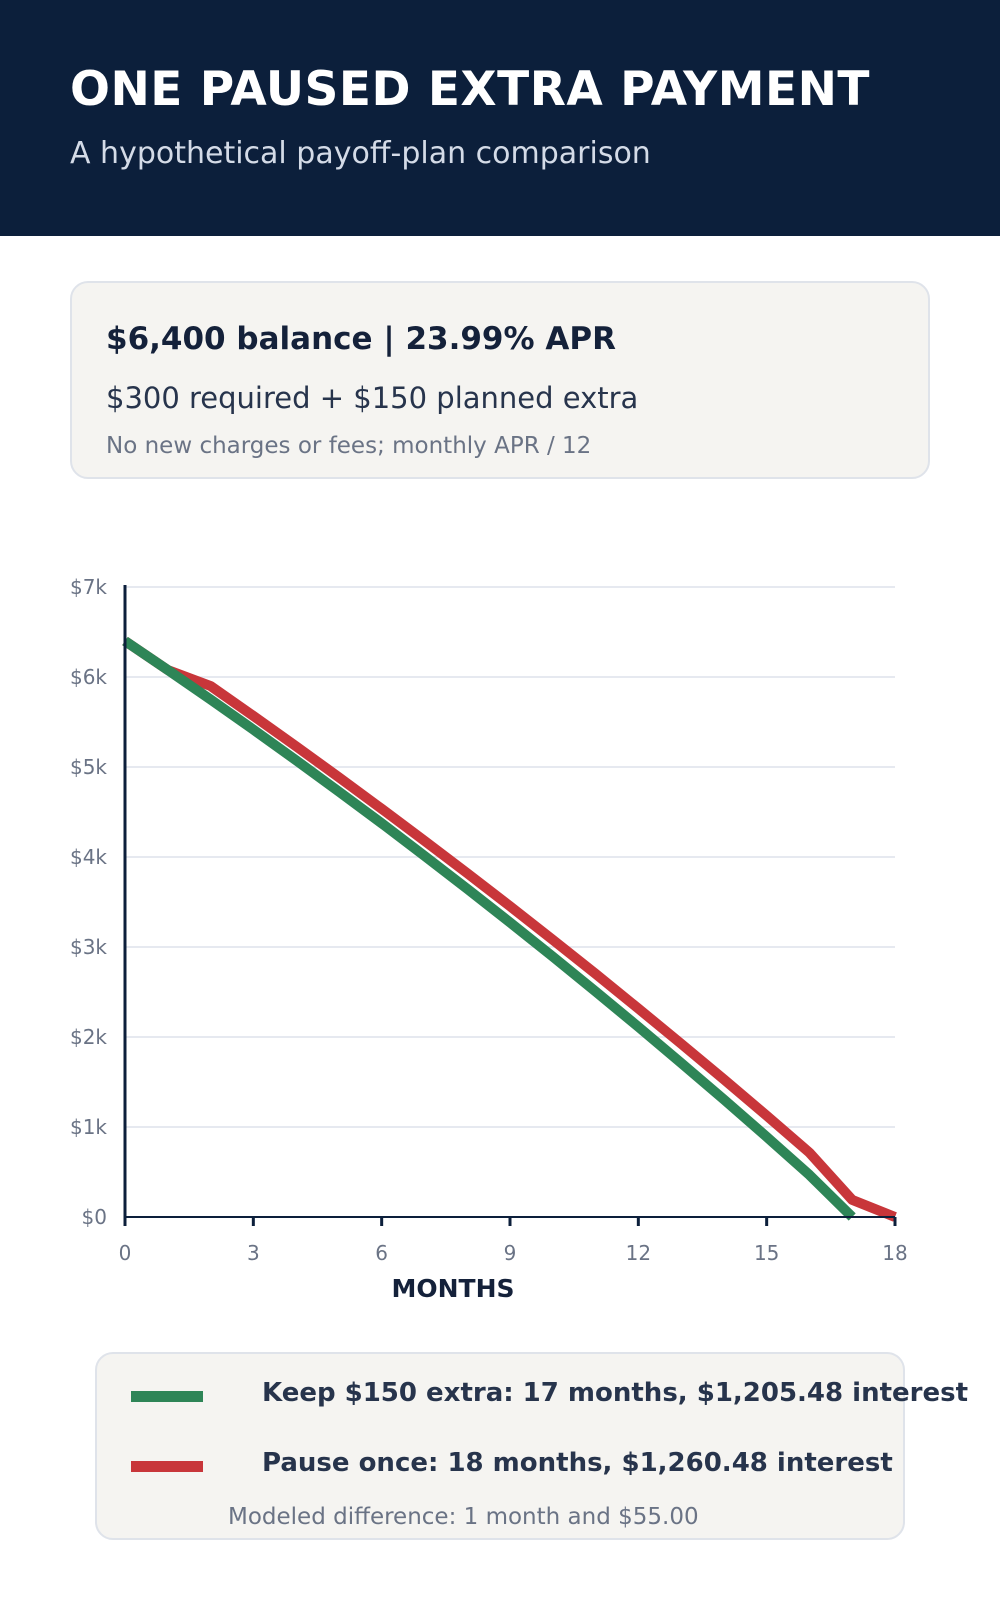 This screenshot has height=1600, width=1000. I want to click on legend-swatch-keep, so click(167, 1396).